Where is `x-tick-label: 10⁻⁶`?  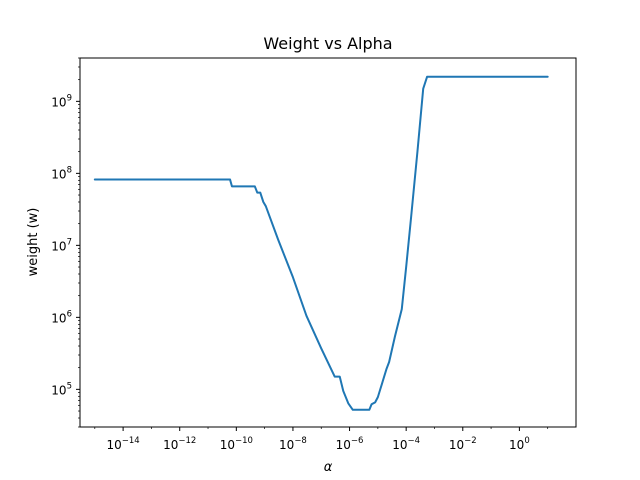
x-tick-label: 10⁻⁶ is located at coordinates (350, 444).